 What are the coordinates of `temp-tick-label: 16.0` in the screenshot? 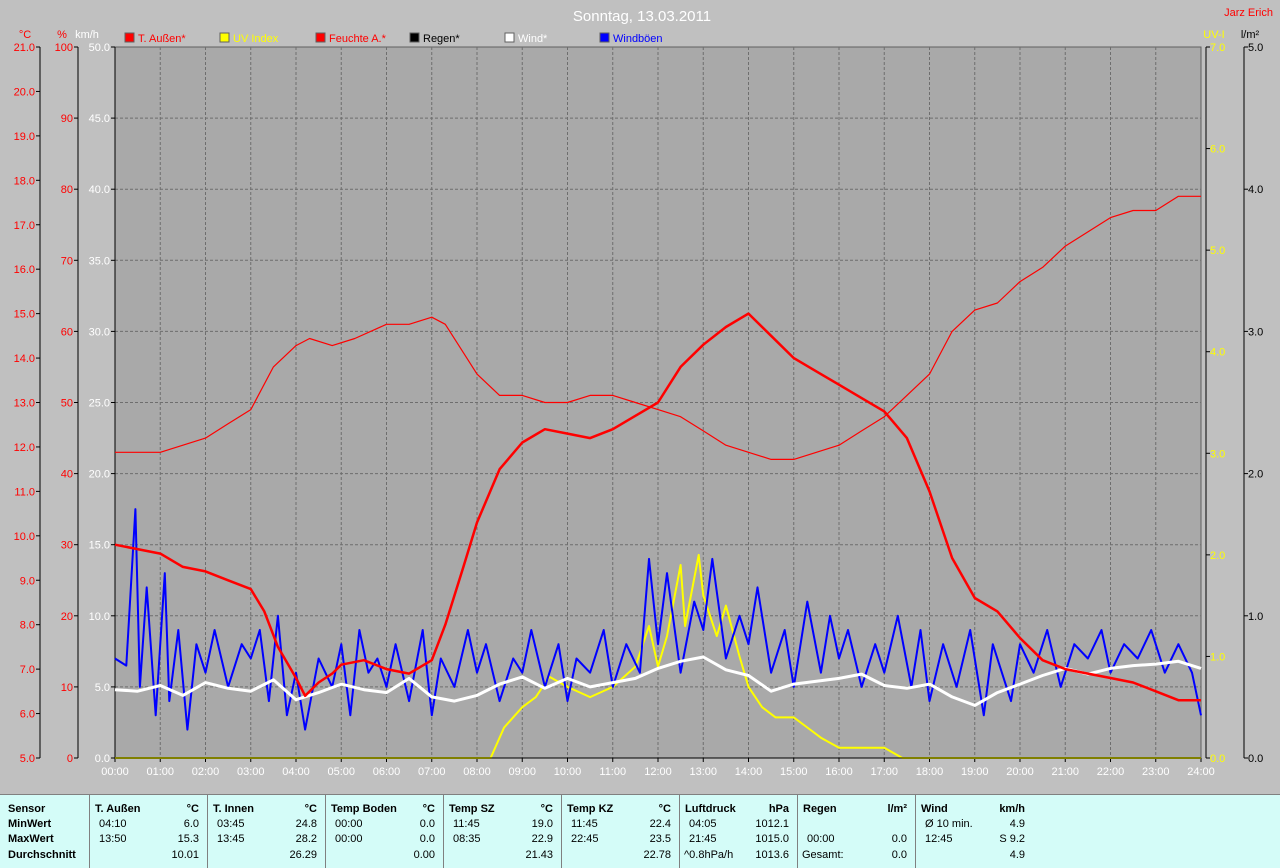 It's located at (24, 270).